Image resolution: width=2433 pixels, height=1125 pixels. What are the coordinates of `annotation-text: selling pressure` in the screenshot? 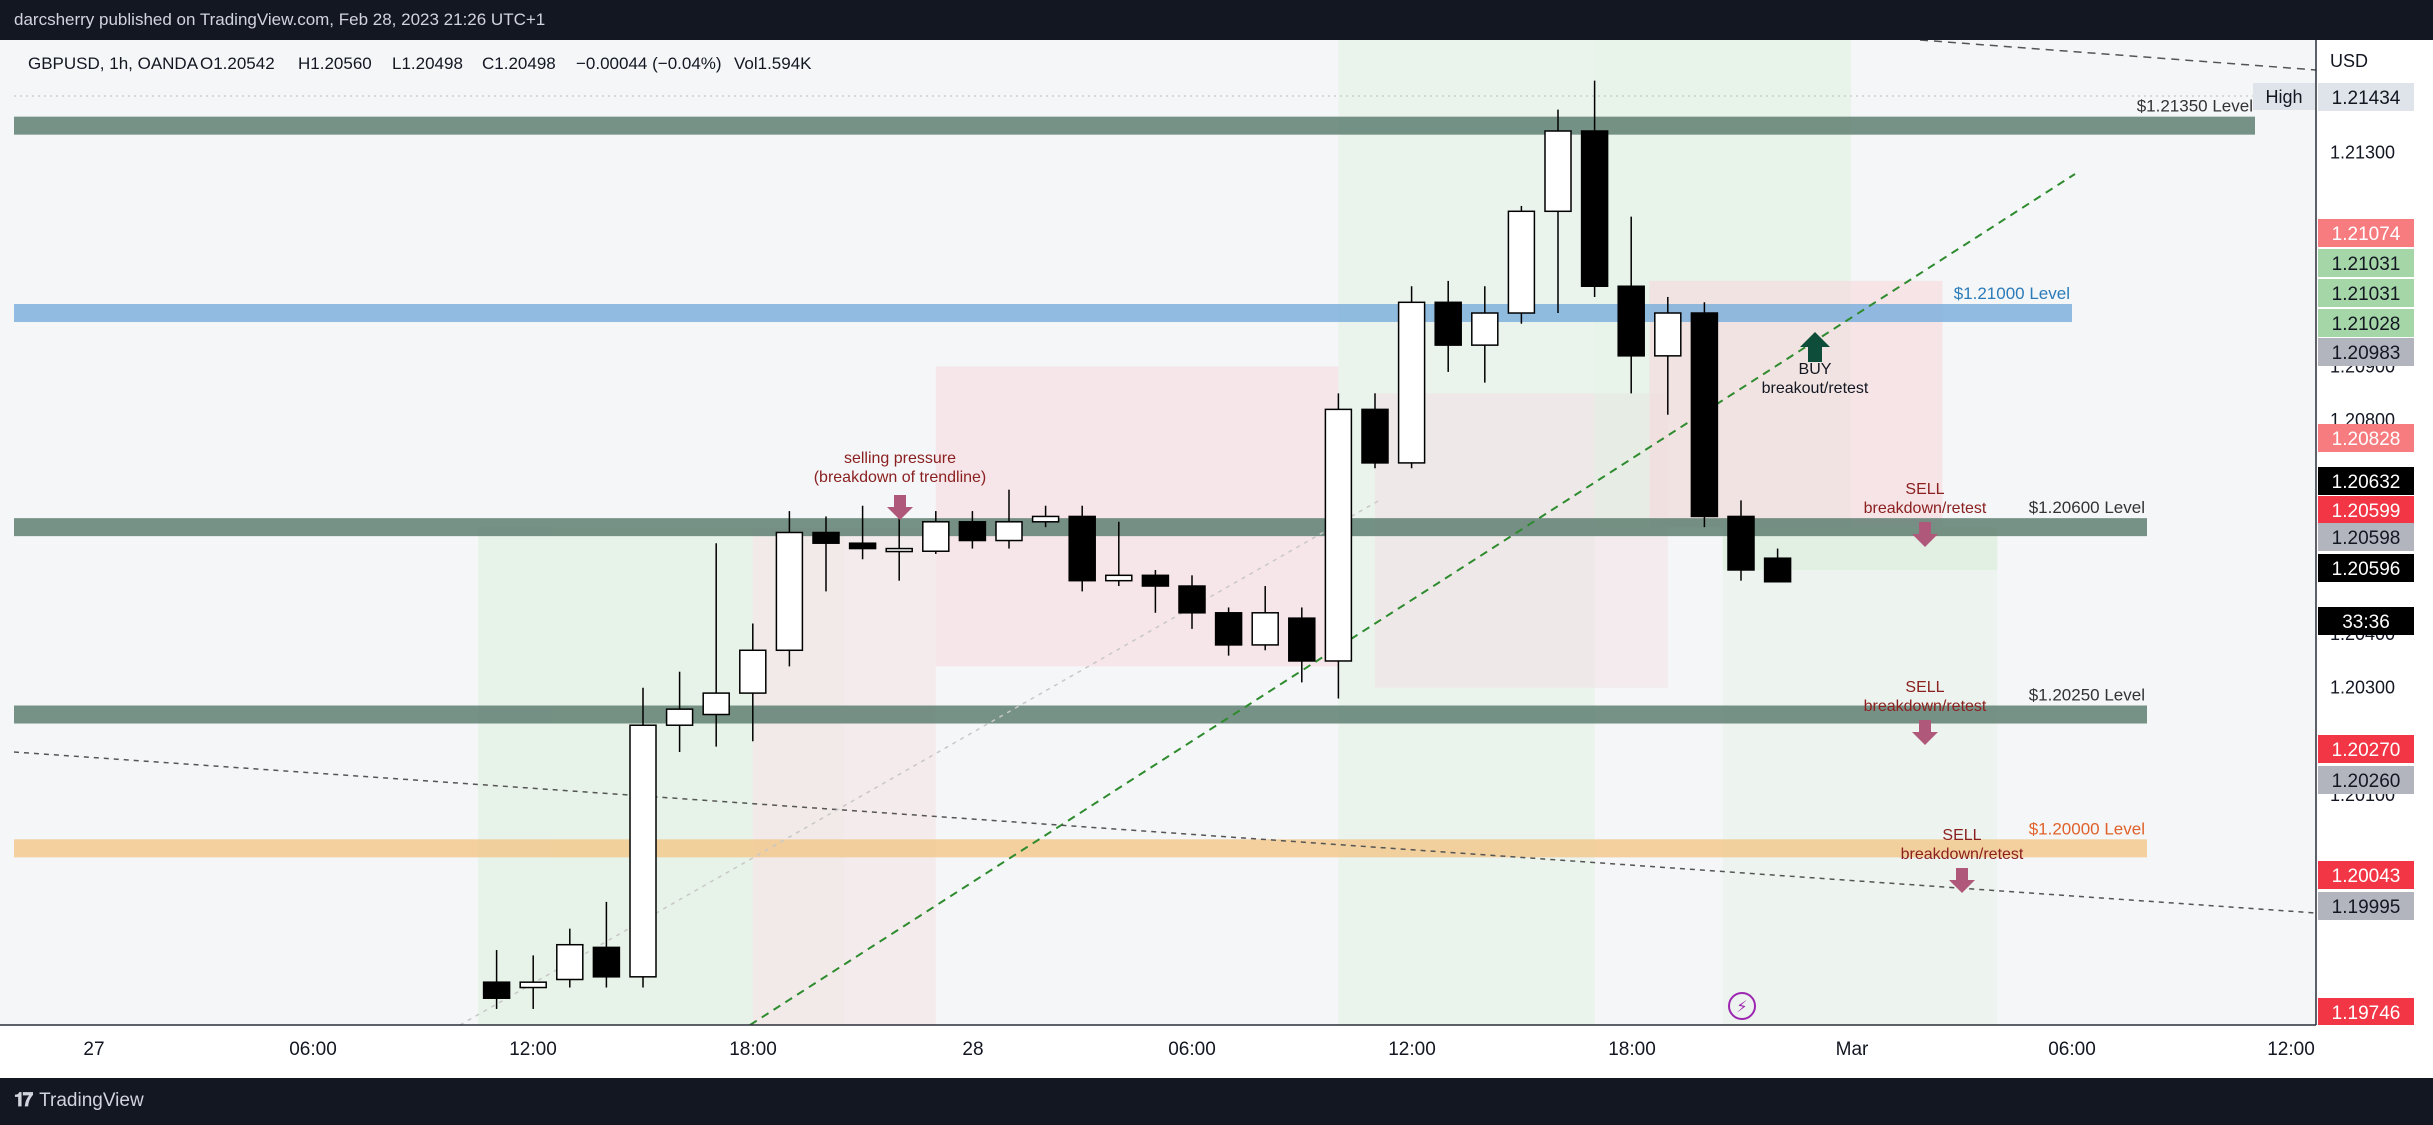 It's located at (900, 458).